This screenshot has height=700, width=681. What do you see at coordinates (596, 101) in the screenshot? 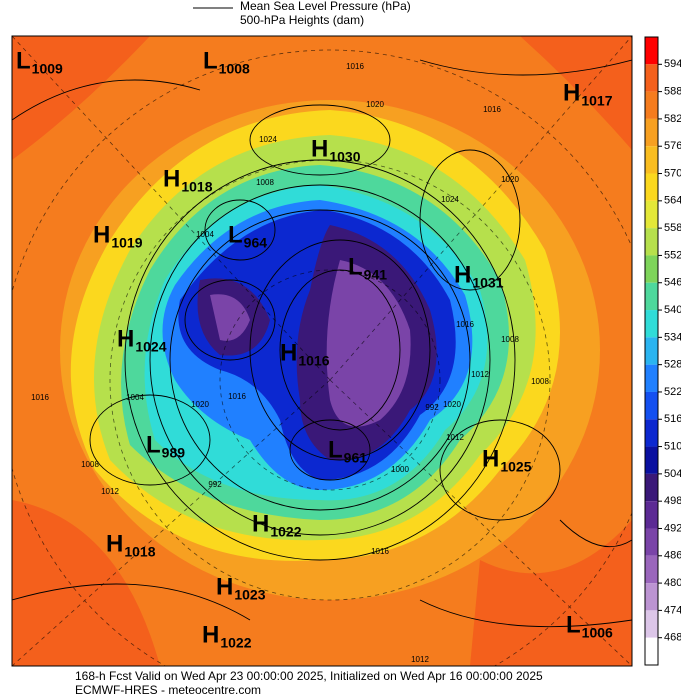
I see `center-value: 1017` at bounding box center [596, 101].